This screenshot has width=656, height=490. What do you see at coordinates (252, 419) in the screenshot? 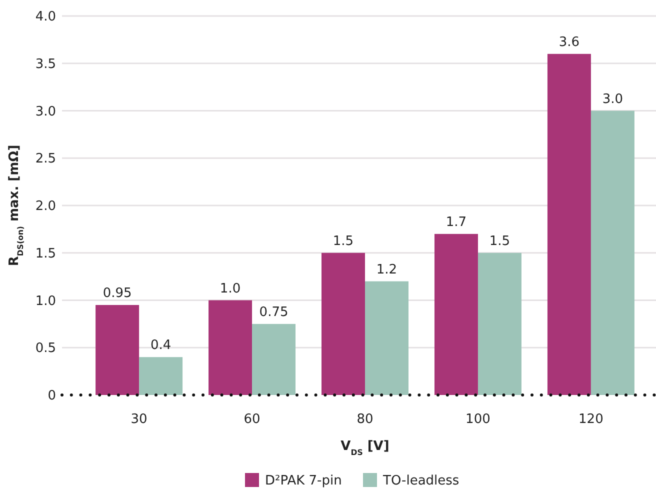
I see `x-tick-label: 60` at bounding box center [252, 419].